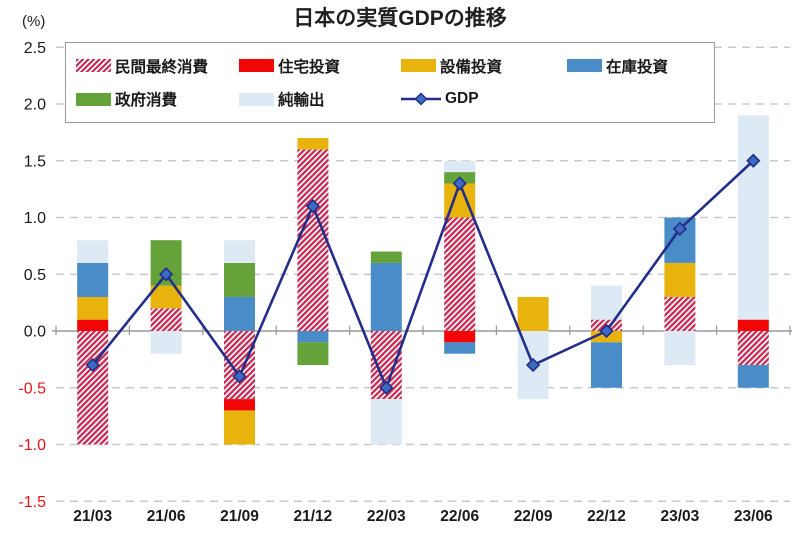  Describe the element at coordinates (93, 99) in the screenshot. I see `legend-swatch-政府消費` at that location.